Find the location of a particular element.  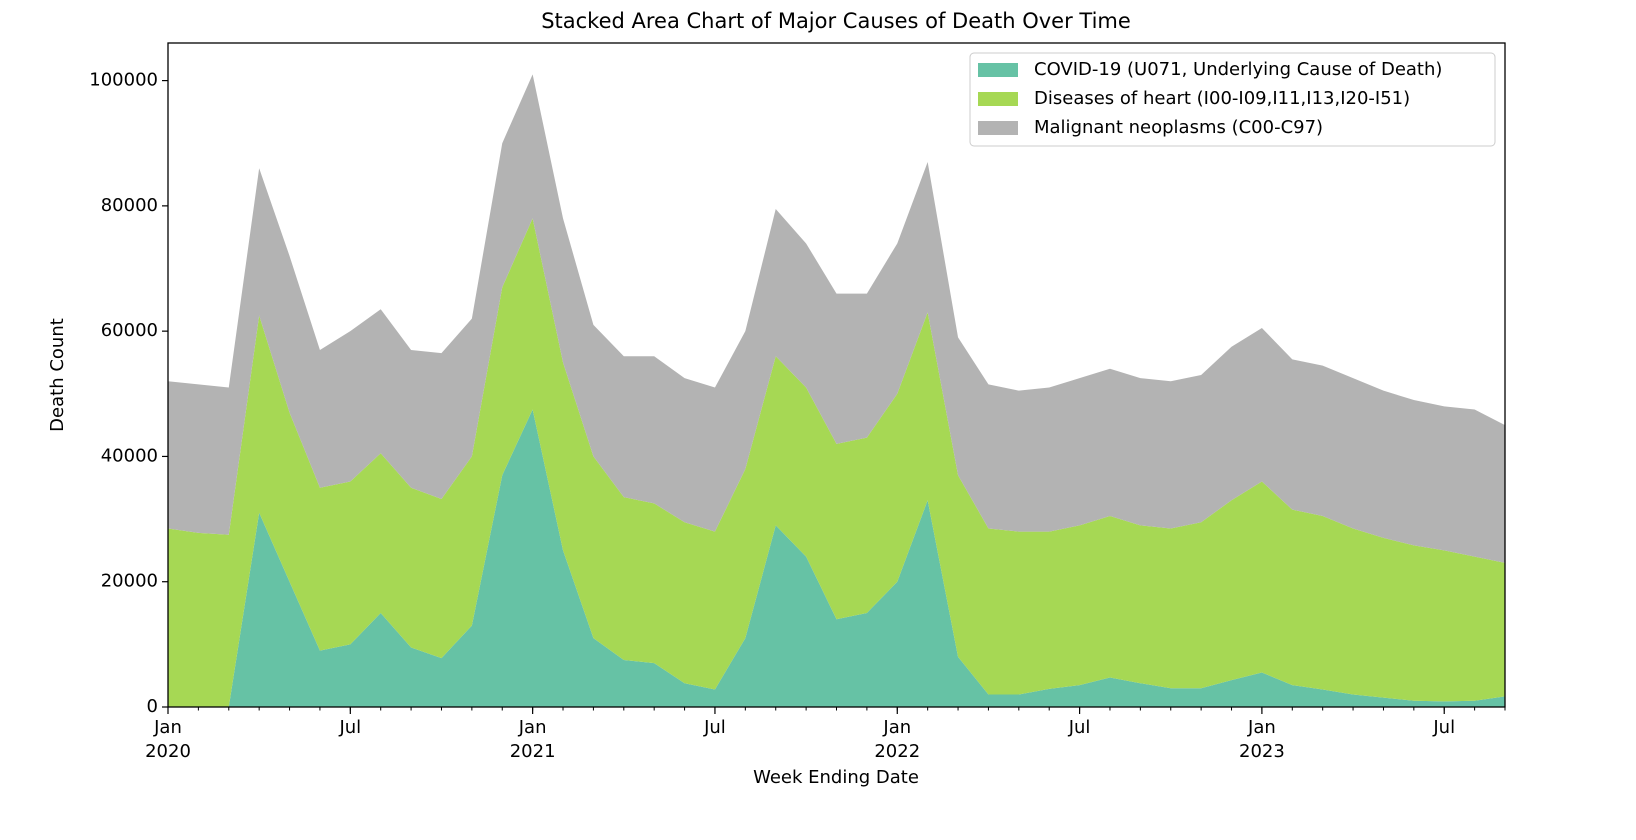

legend-label: Malignant neoplasms (C00-C97) is located at coordinates (1178, 127).